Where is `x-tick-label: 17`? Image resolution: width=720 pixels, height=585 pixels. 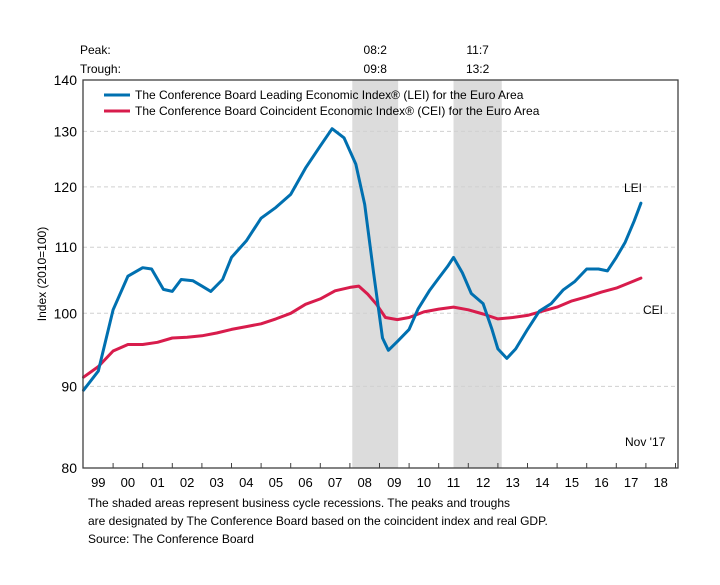 x-tick-label: 17 is located at coordinates (631, 482).